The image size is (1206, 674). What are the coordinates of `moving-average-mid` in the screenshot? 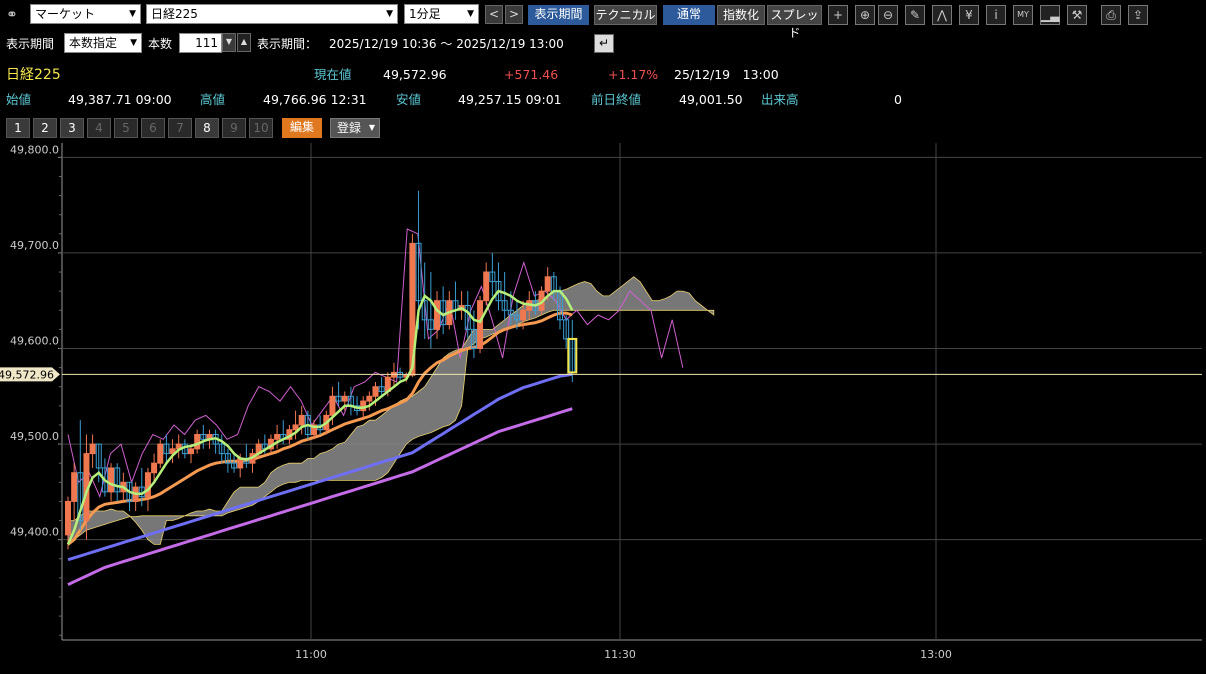 It's located at (320, 428).